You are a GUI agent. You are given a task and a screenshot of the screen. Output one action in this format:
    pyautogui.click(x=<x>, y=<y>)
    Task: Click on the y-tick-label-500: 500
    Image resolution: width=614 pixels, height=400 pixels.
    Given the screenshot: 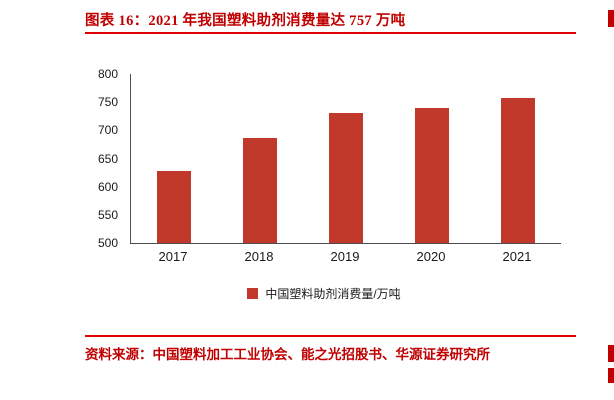 What is the action you would take?
    pyautogui.click(x=107, y=243)
    